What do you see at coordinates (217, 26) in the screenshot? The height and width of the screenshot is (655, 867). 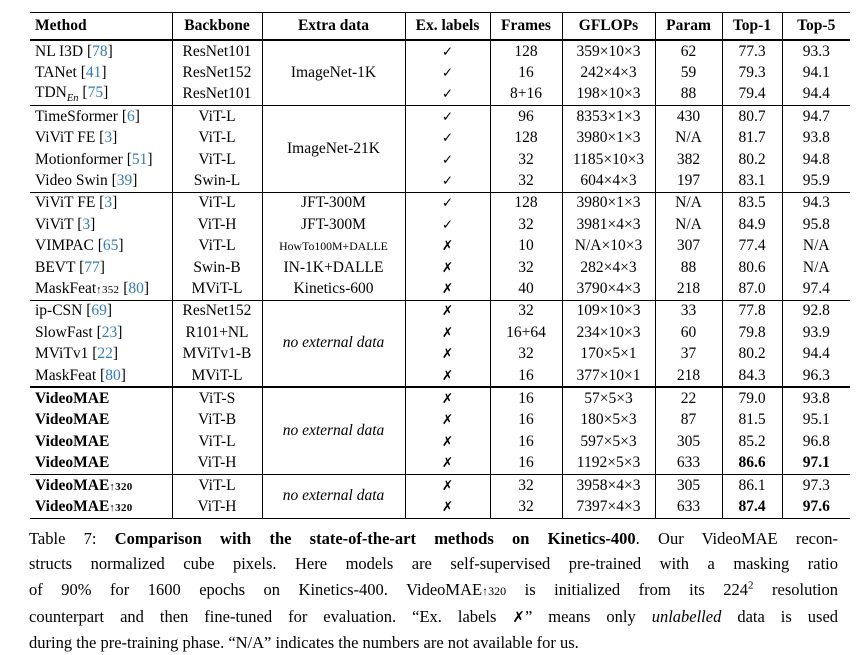 I see `column-header-backbone: Backbone` at bounding box center [217, 26].